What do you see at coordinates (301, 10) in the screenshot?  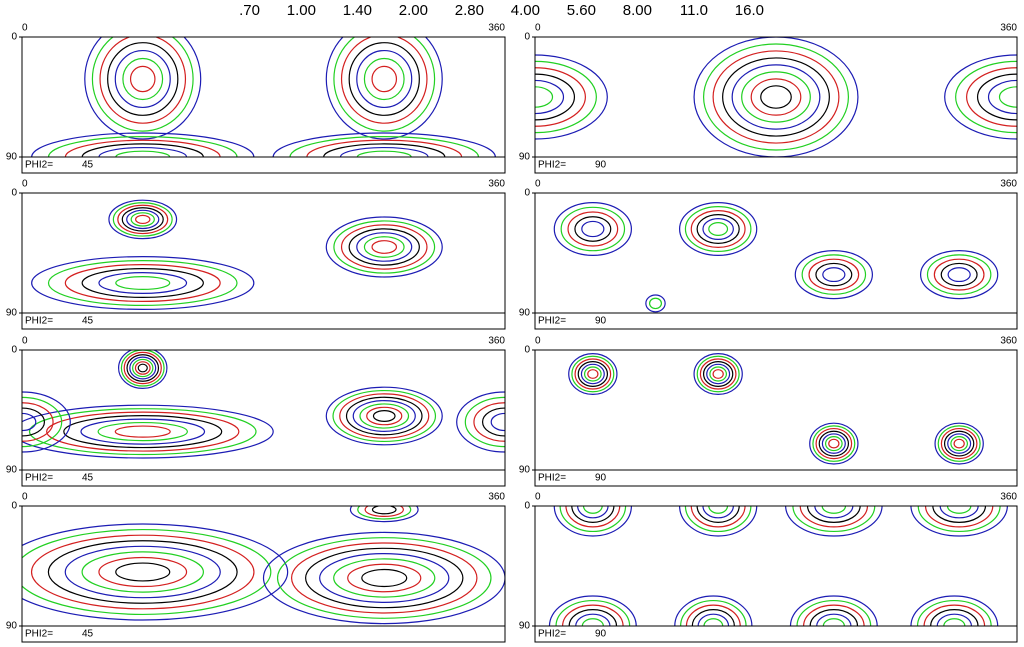 I see `legend-level: 1.00` at bounding box center [301, 10].